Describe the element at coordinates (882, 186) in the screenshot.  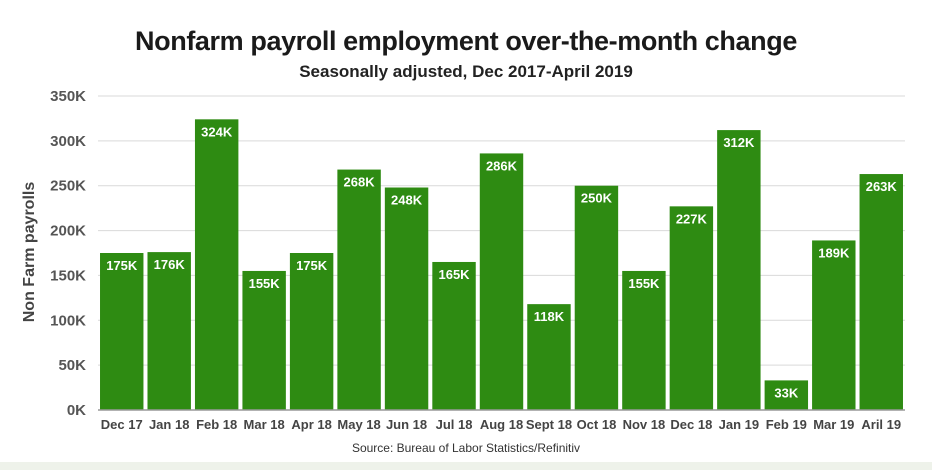
I see `data-label: 263K` at that location.